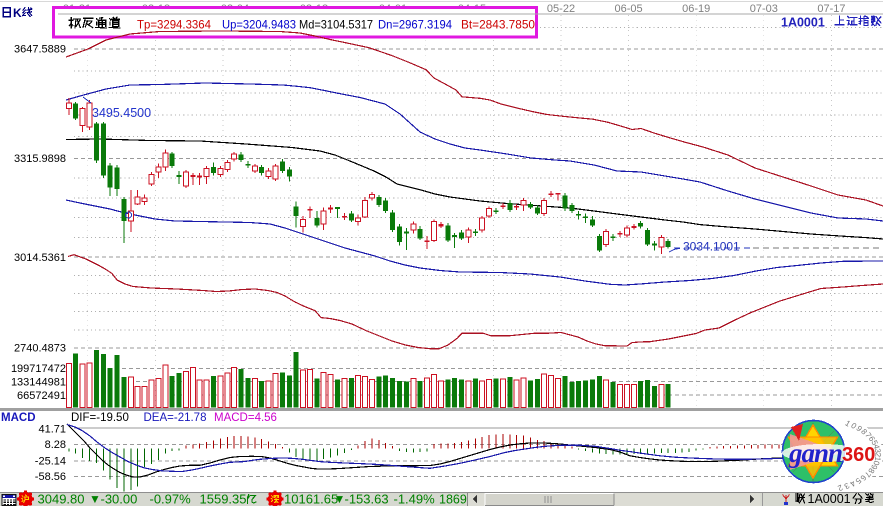 The image size is (883, 506). I want to click on svg-text: 199717472, so click(38, 369).